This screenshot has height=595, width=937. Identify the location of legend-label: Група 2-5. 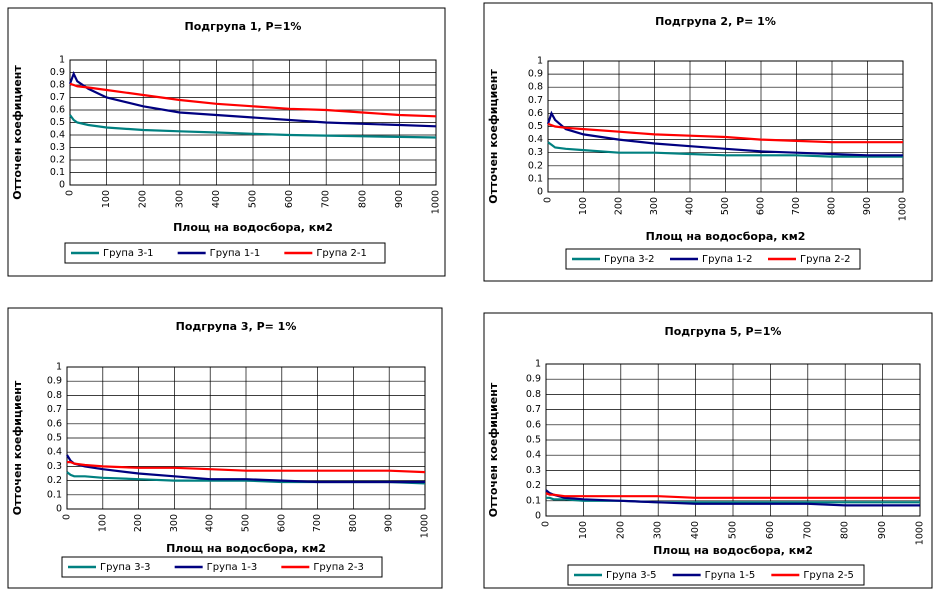
(828, 575).